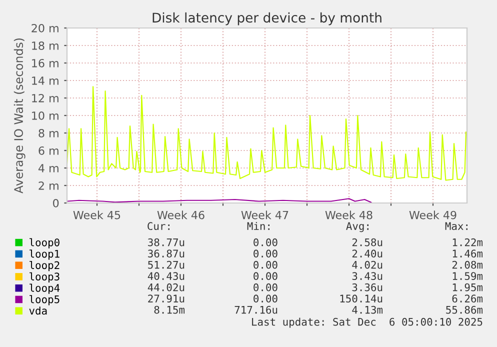 This screenshot has width=497, height=347. Describe the element at coordinates (367, 264) in the screenshot. I see `text: 4.02u` at that location.